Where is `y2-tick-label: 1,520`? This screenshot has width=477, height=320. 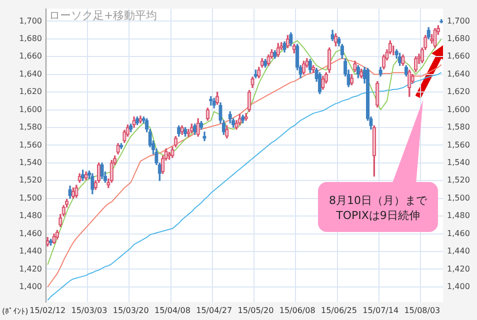
y2-tick-label: 1,520 is located at coordinates (458, 180).